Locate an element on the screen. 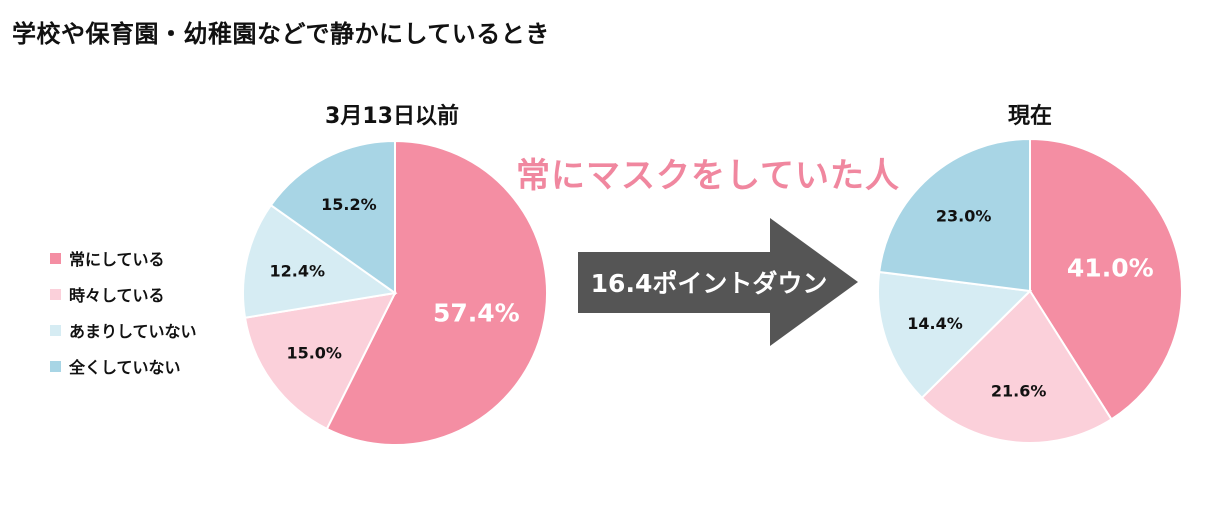 The height and width of the screenshot is (517, 1213). page-title: 学校や保育園・幼稚園などで静かにしているとき is located at coordinates (281, 34).